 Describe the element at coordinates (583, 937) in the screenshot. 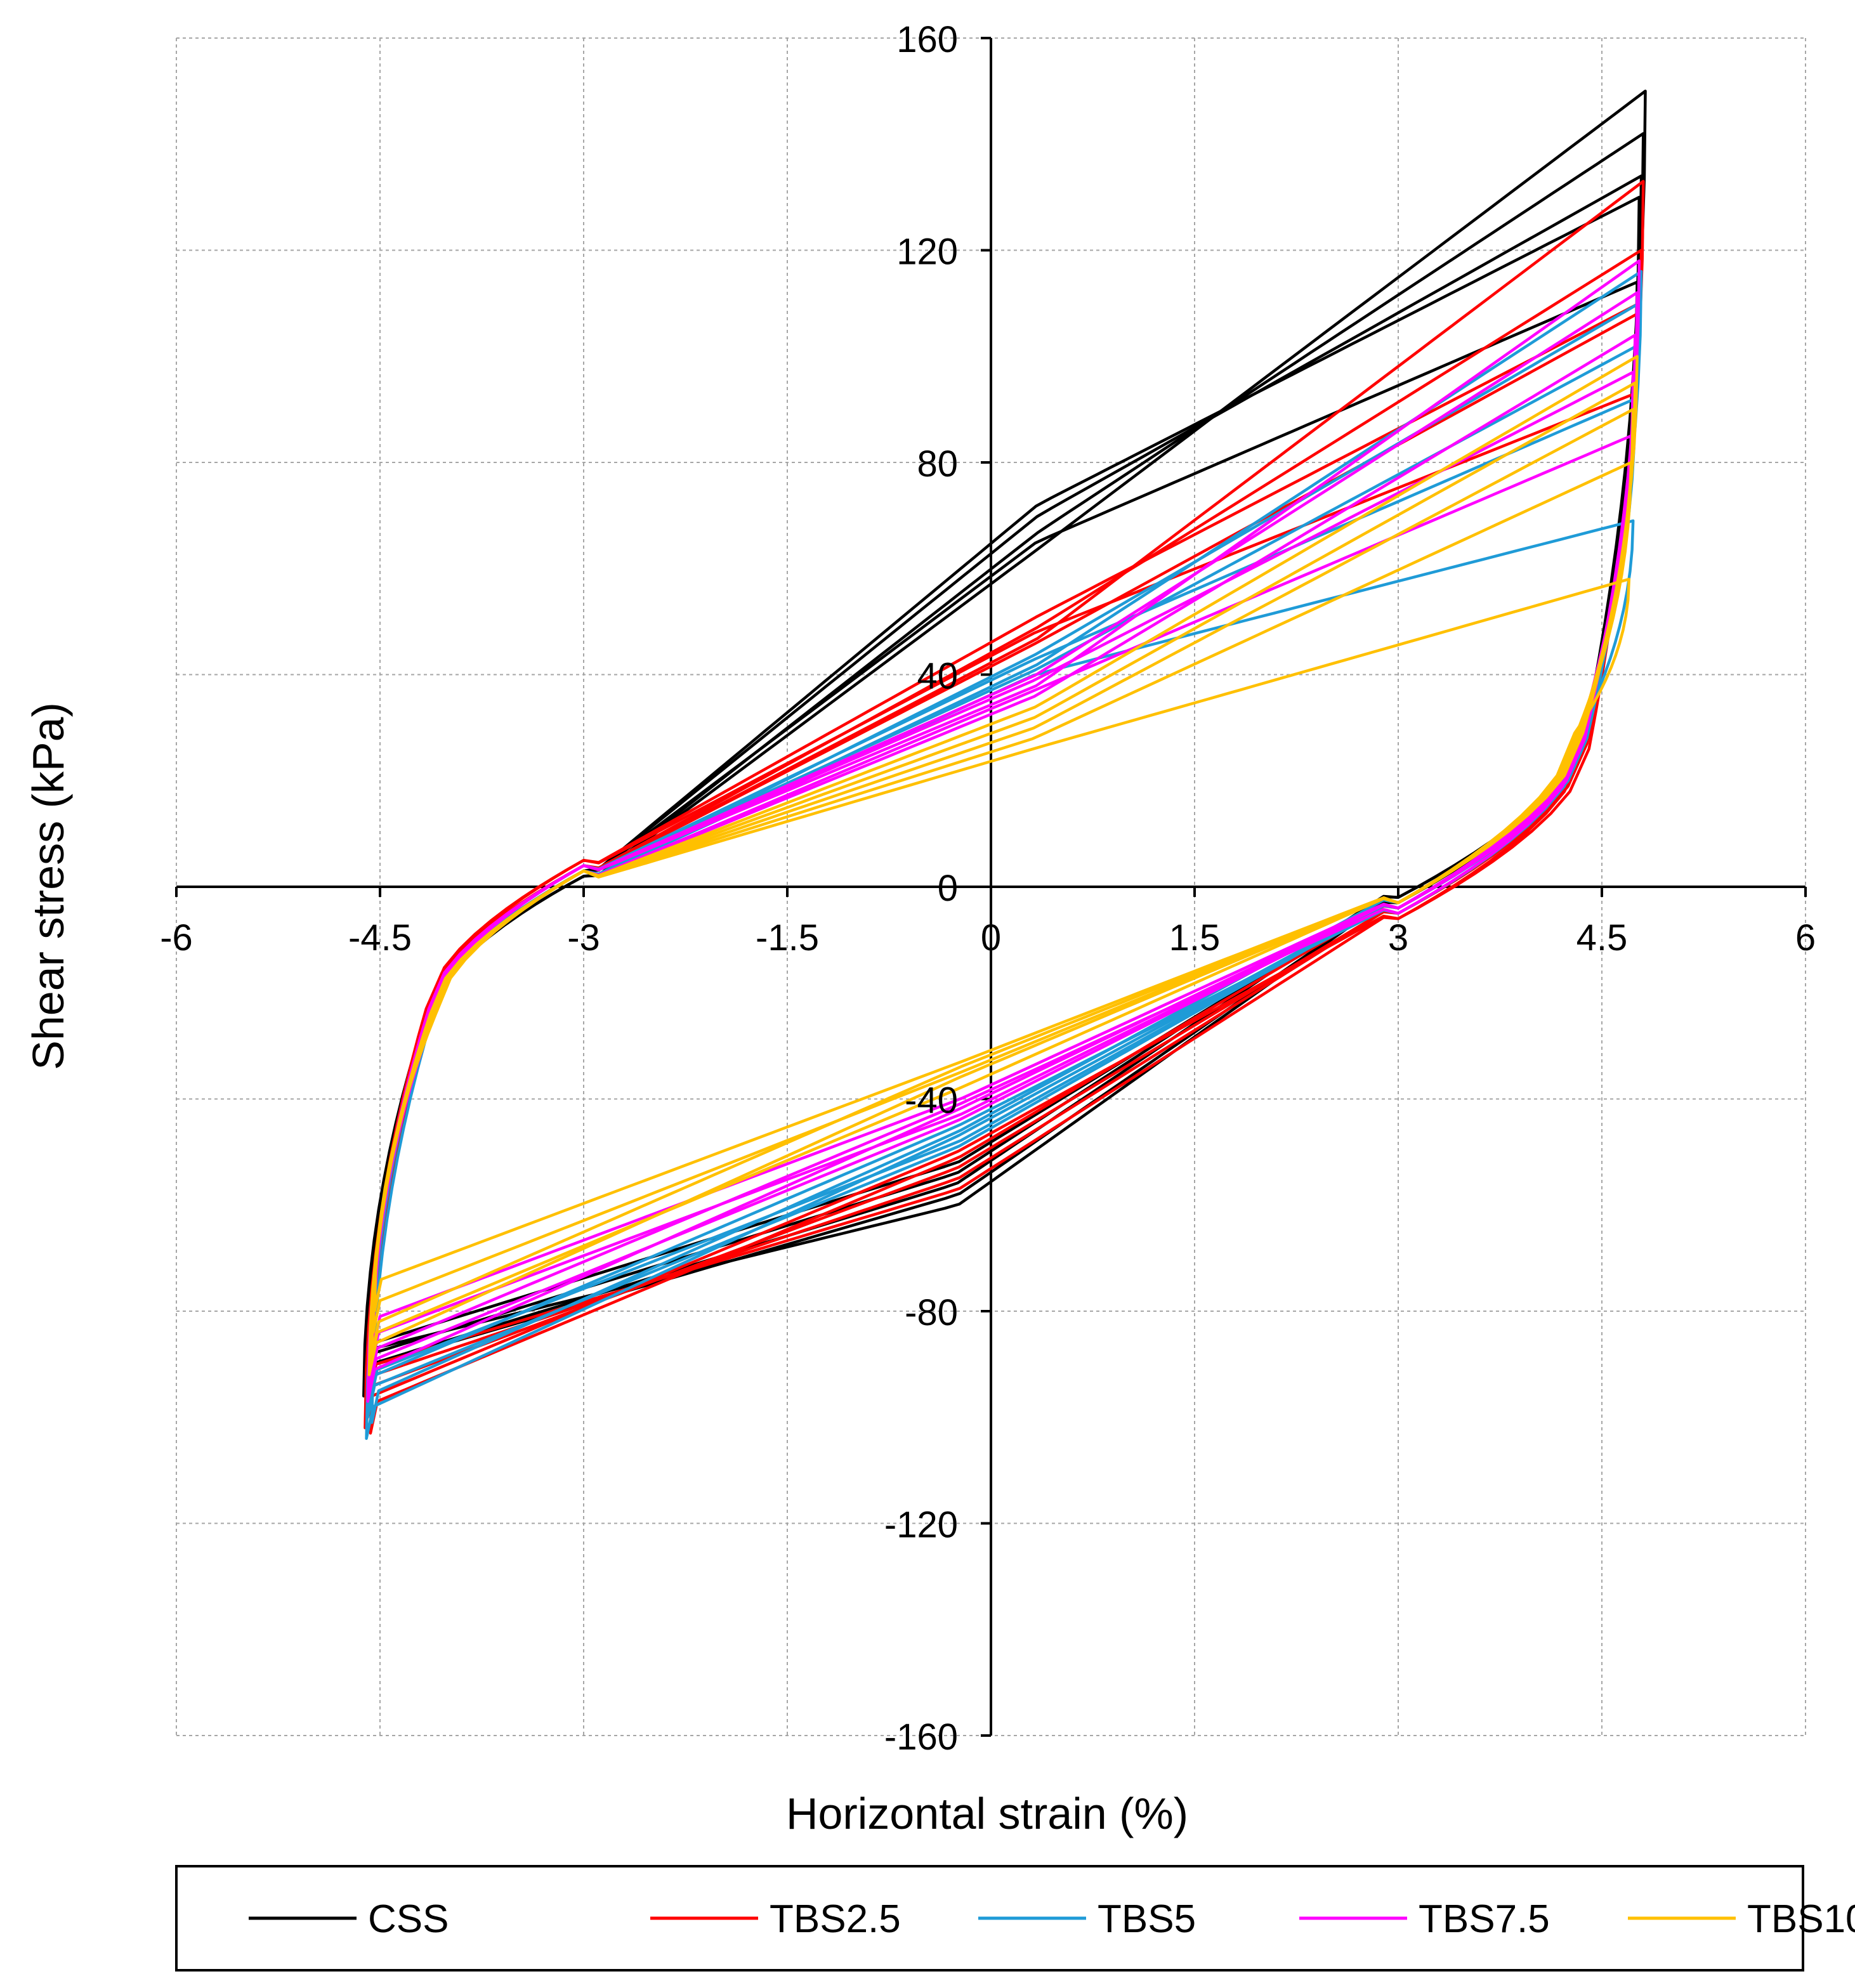

I see `x-tick-label: -3` at that location.